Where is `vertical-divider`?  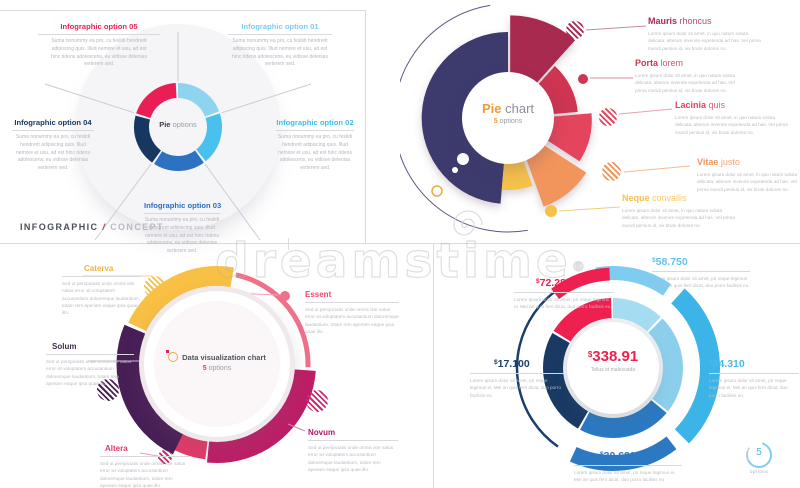 vertical-divider is located at coordinates (433, 366).